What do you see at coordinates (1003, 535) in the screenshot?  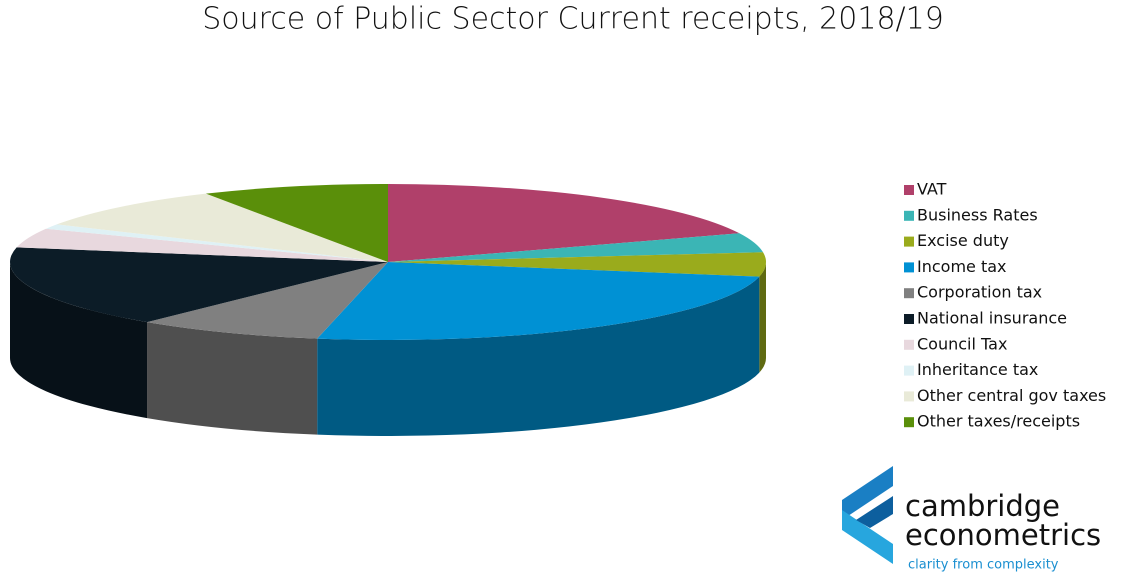 I see `logo-text: econometrics` at bounding box center [1003, 535].